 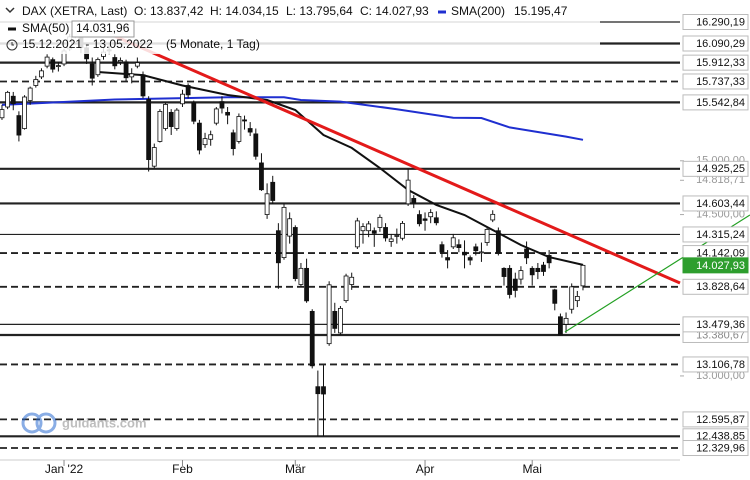 I want to click on x-tick-label: Mai, so click(x=532, y=469).